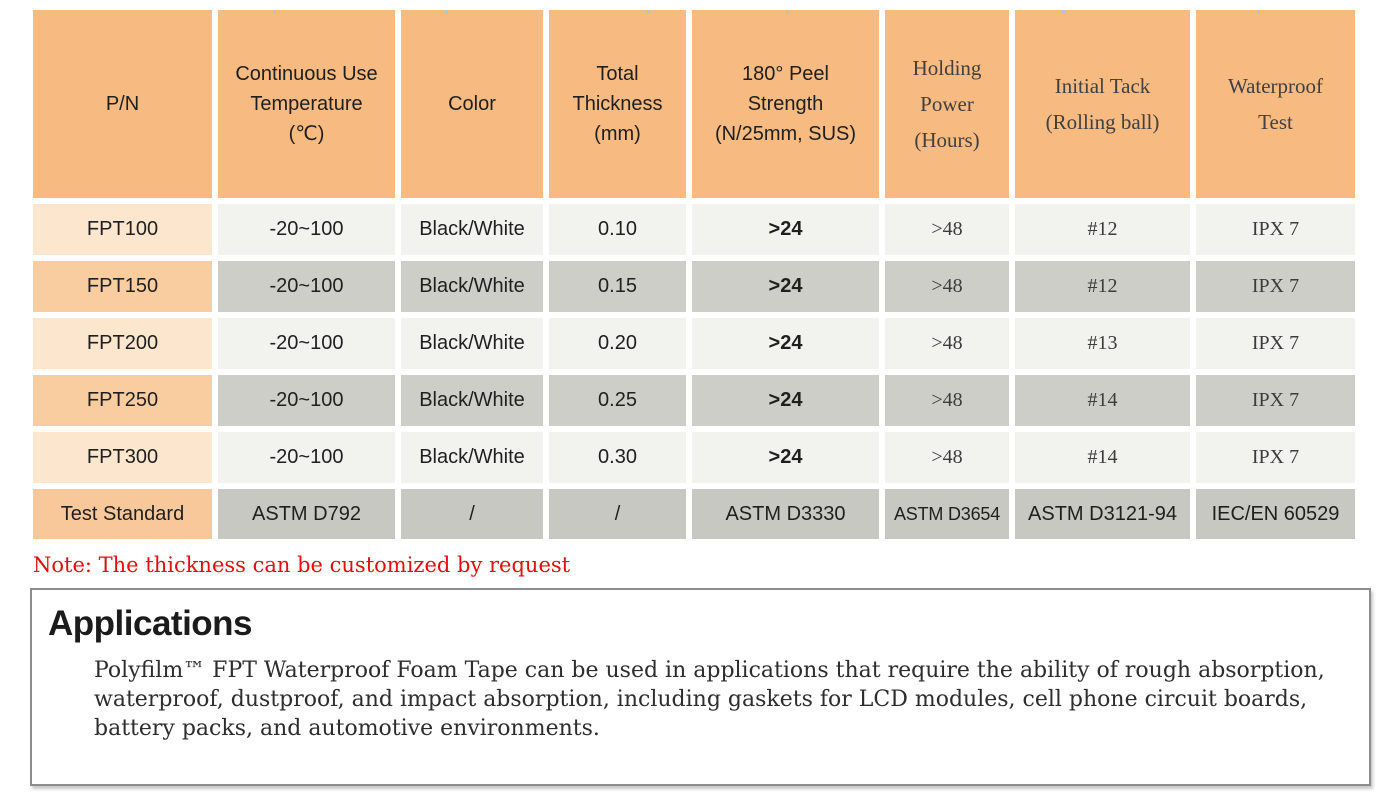  Describe the element at coordinates (617, 343) in the screenshot. I see `table-cell: 0.20` at that location.